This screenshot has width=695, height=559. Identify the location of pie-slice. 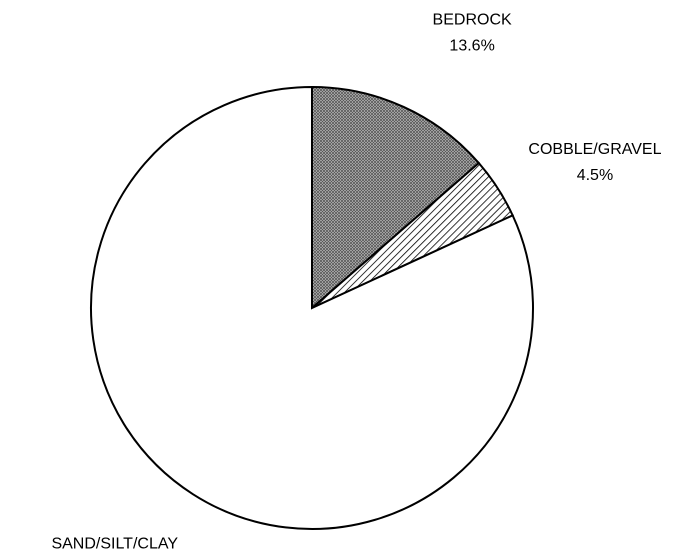
(396, 198).